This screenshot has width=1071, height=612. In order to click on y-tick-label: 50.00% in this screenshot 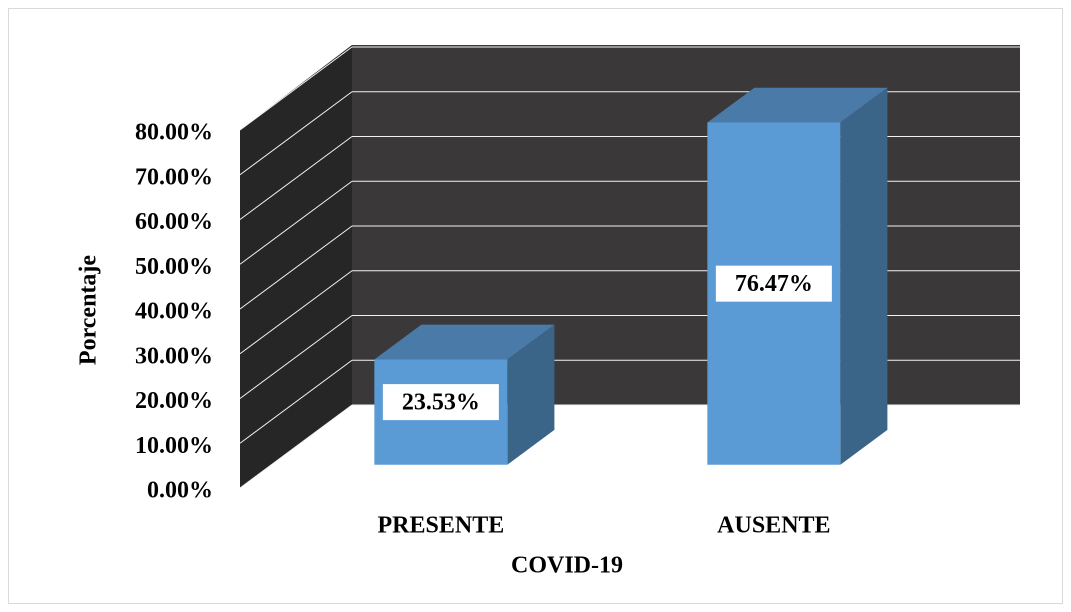, I will do `click(174, 267)`.